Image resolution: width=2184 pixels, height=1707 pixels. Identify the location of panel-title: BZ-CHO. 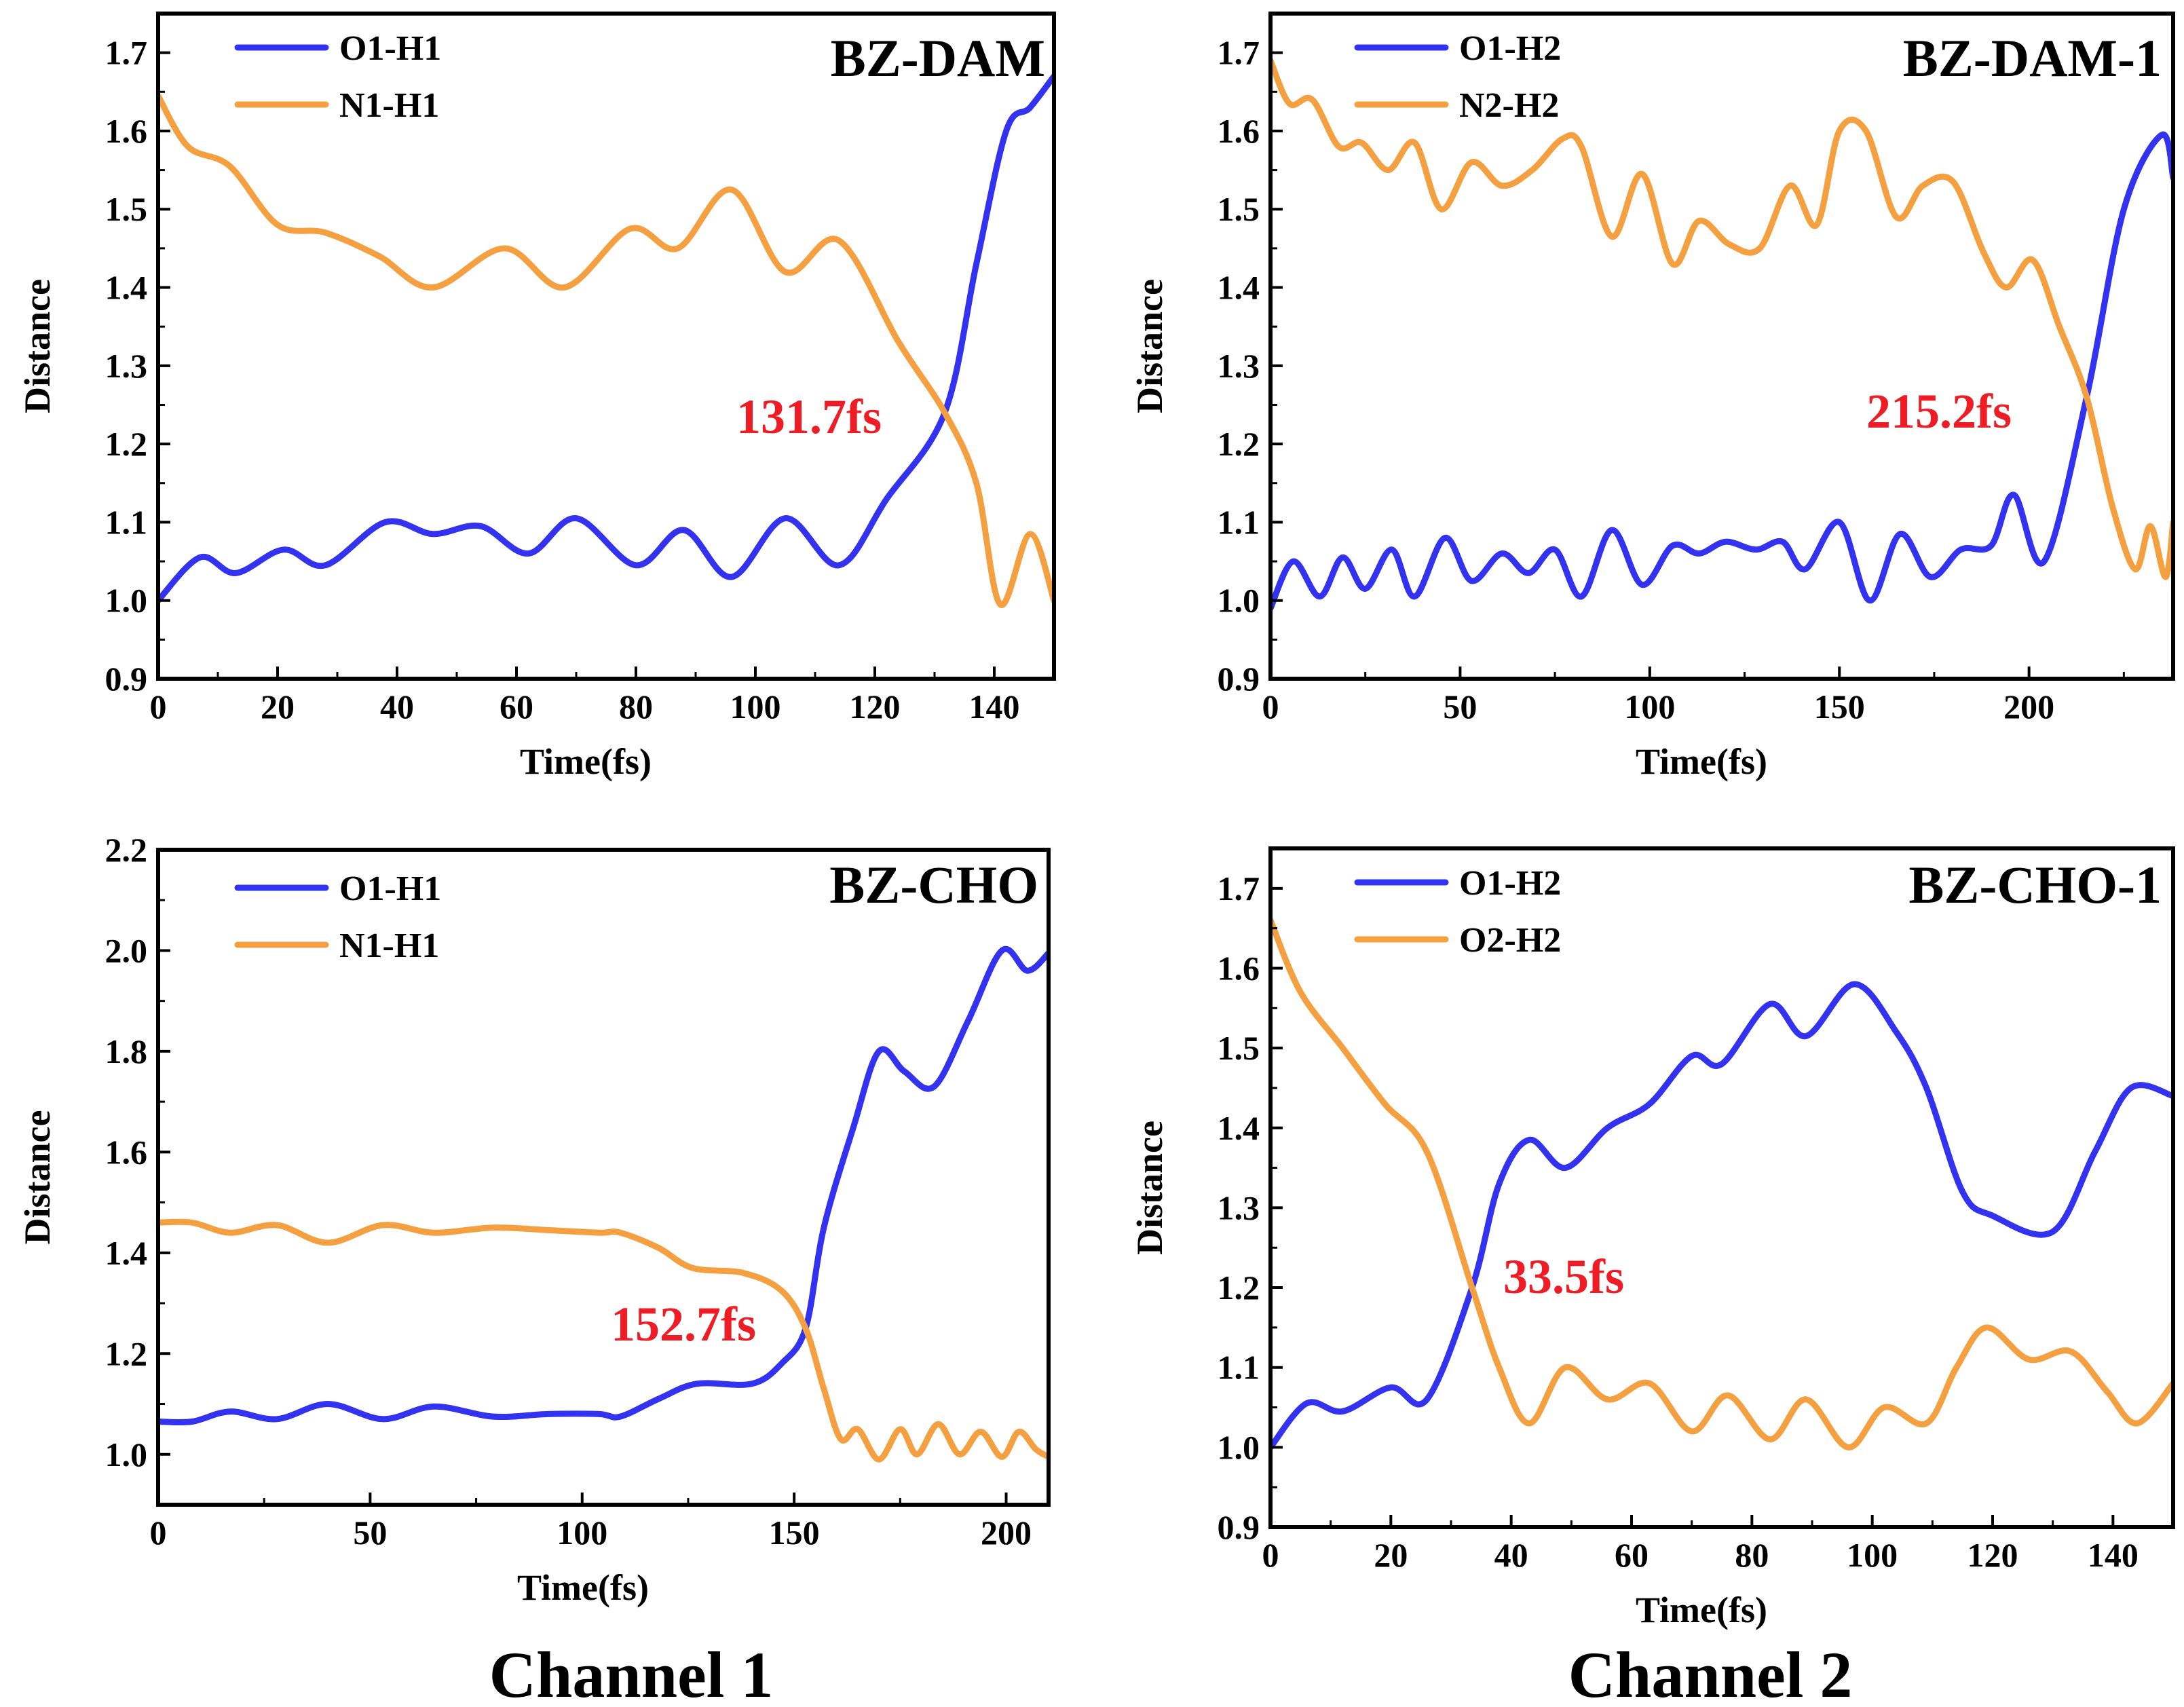
(934, 884).